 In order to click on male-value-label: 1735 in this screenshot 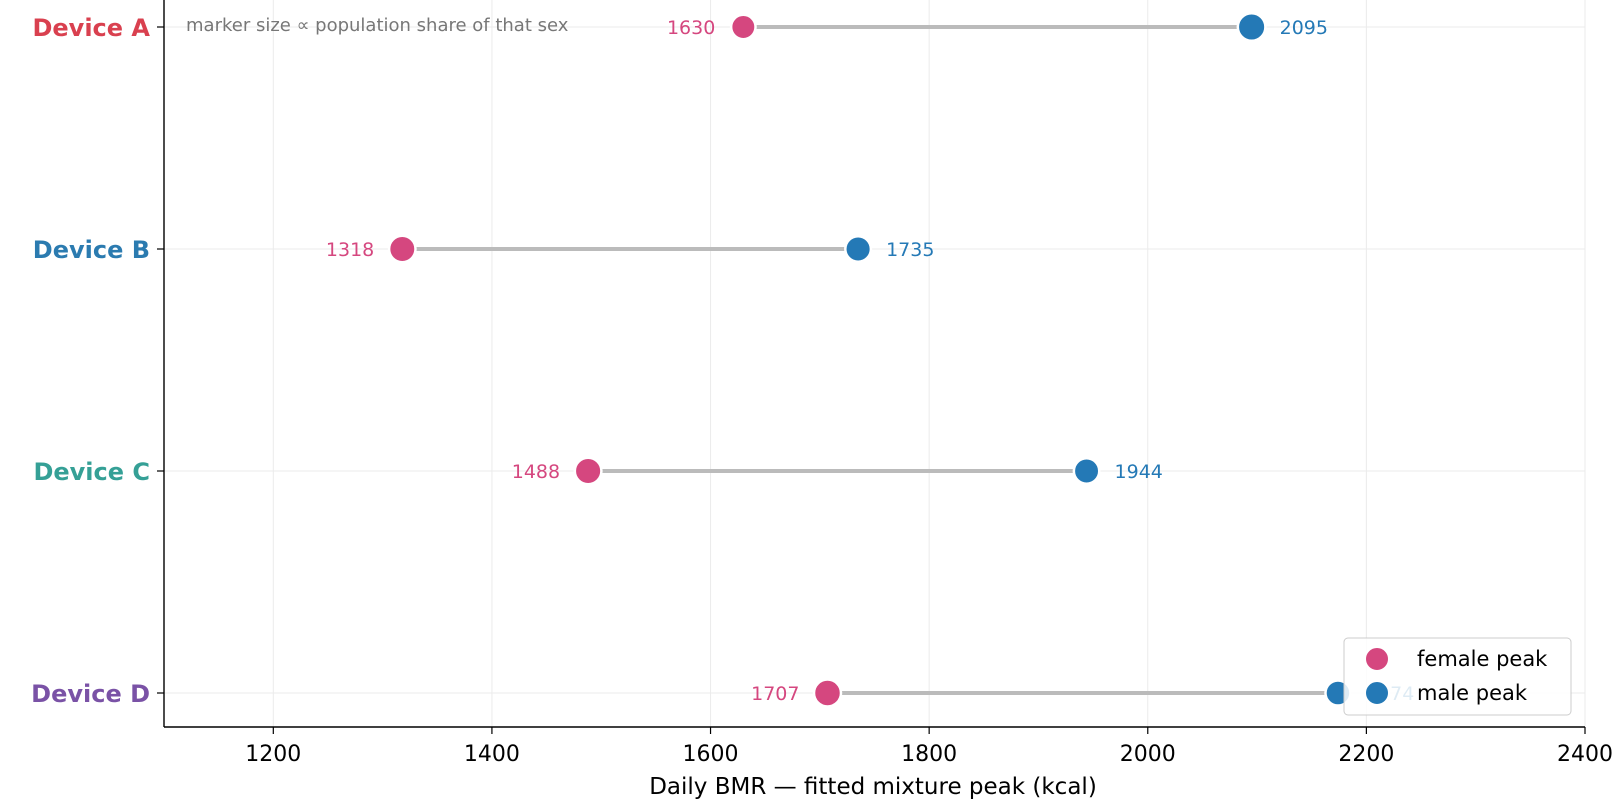, I will do `click(910, 250)`.